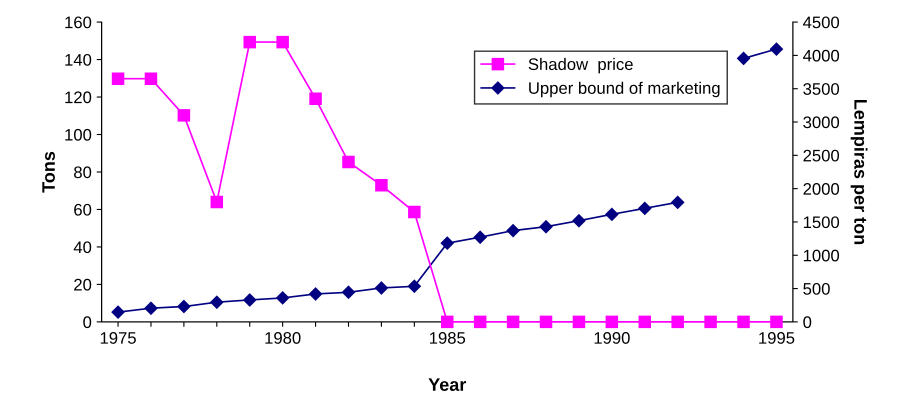 This screenshot has height=409, width=899. What do you see at coordinates (83, 210) in the screenshot?
I see `y-tick-label: 60` at bounding box center [83, 210].